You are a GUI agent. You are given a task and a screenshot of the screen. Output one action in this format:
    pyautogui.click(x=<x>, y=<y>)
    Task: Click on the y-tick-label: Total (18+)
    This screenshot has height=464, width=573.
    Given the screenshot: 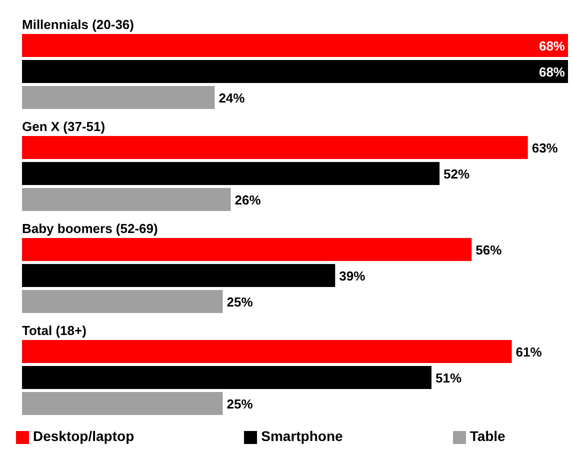 What is the action you would take?
    pyautogui.click(x=54, y=330)
    